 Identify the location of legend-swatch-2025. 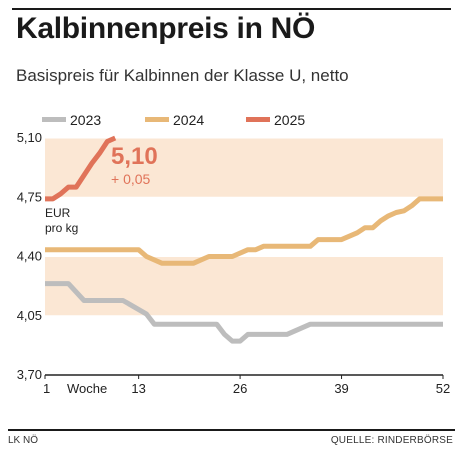
(258, 119).